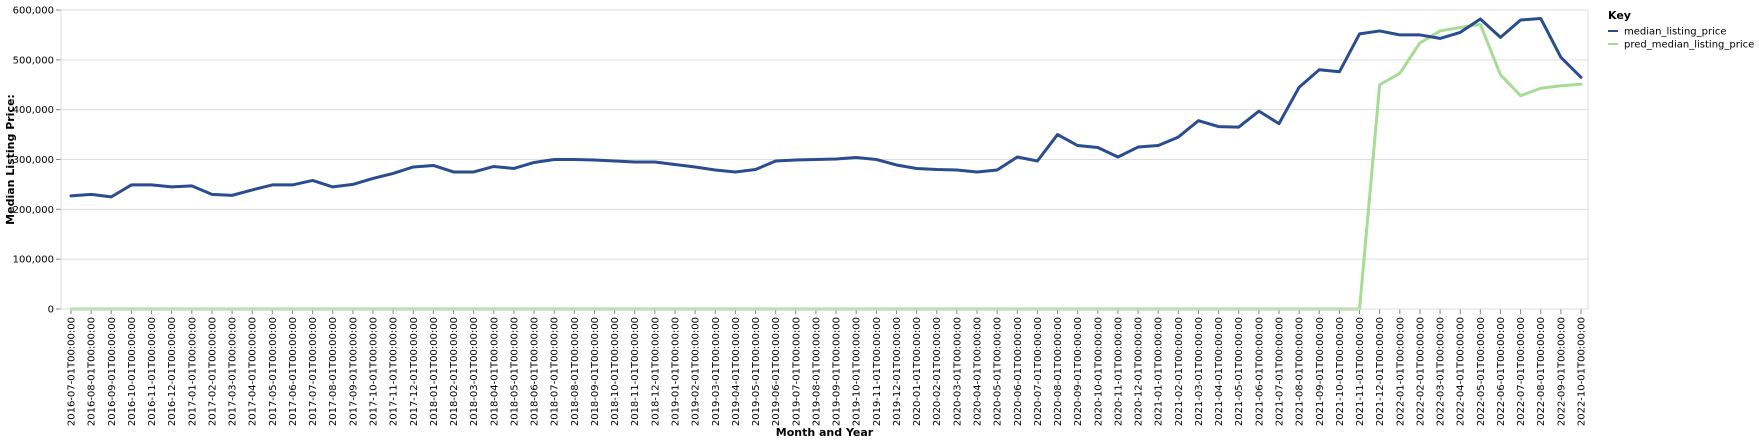 The height and width of the screenshot is (447, 1759). What do you see at coordinates (293, 371) in the screenshot?
I see `x-tick-label: 2017-06-01T00:00:00` at bounding box center [293, 371].